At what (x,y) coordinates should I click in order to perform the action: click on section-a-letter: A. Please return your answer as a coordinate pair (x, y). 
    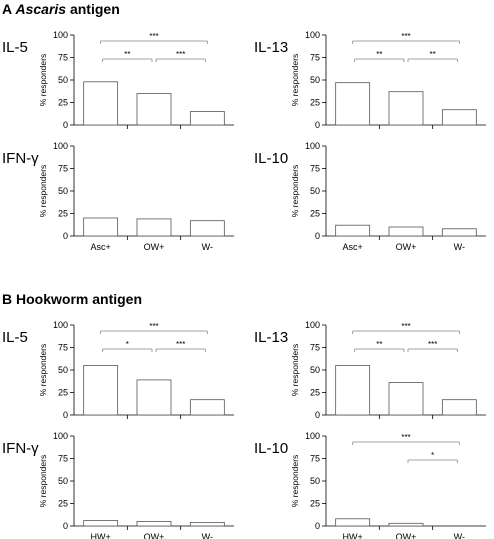
    Looking at the image, I should click on (7, 9).